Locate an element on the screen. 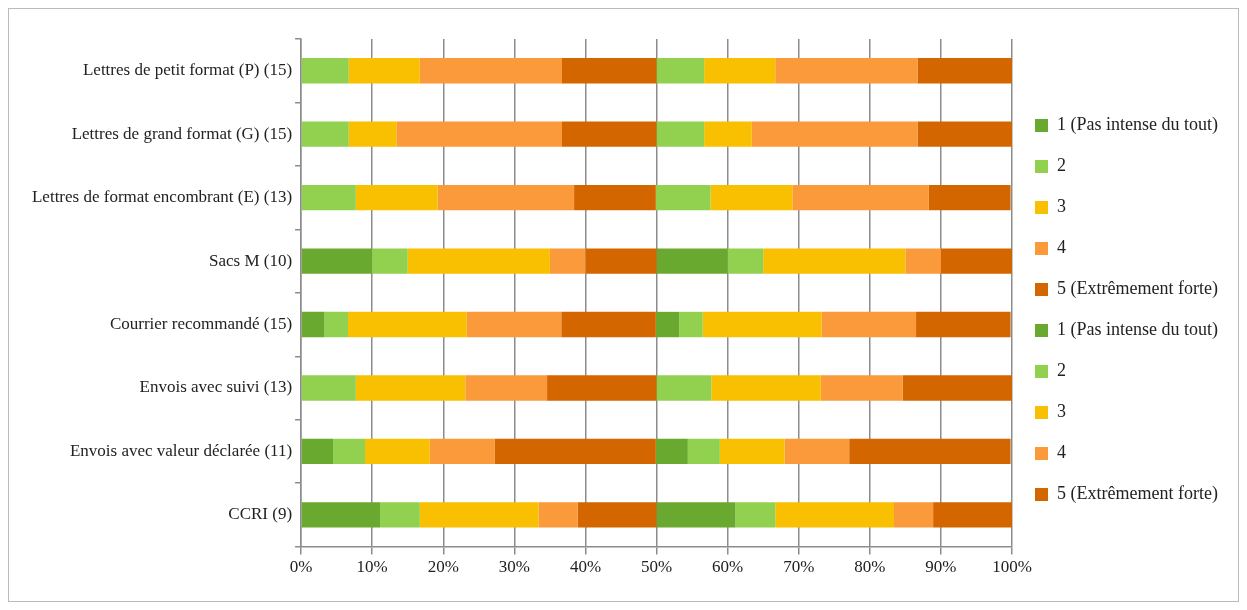 The height and width of the screenshot is (610, 1247). x-tick-label: 70% is located at coordinates (799, 567).